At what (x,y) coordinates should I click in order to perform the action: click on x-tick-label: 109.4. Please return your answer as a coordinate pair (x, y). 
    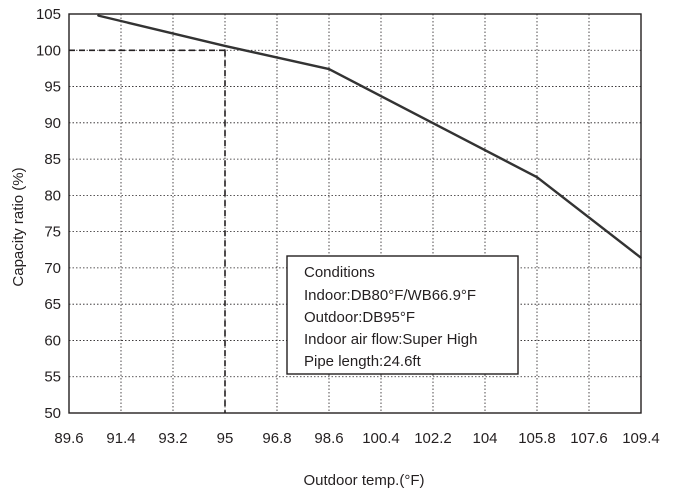
    Looking at the image, I should click on (641, 438).